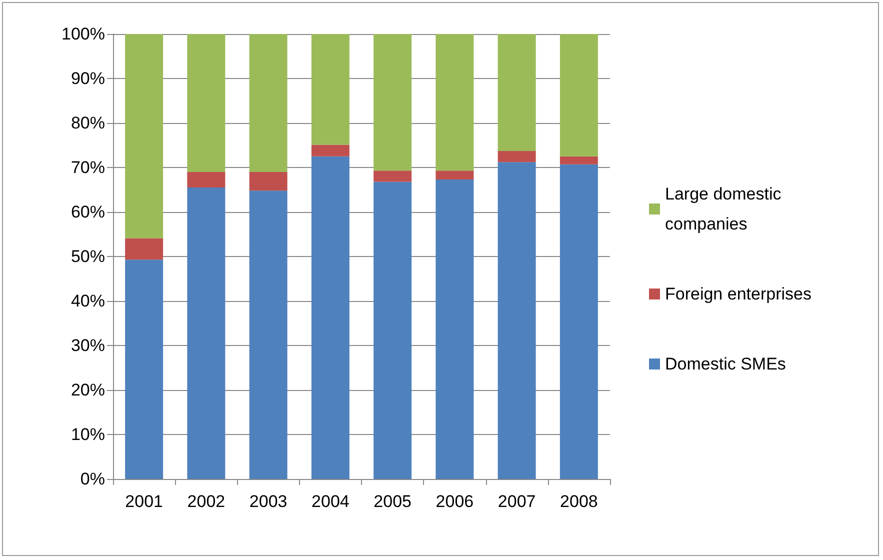  What do you see at coordinates (87, 78) in the screenshot?
I see `y-tick-label: 90%` at bounding box center [87, 78].